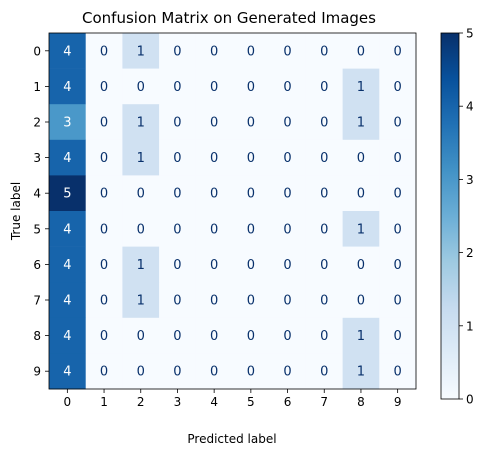  What do you see at coordinates (470, 180) in the screenshot?
I see `colorbar-tick-label: 3` at bounding box center [470, 180].